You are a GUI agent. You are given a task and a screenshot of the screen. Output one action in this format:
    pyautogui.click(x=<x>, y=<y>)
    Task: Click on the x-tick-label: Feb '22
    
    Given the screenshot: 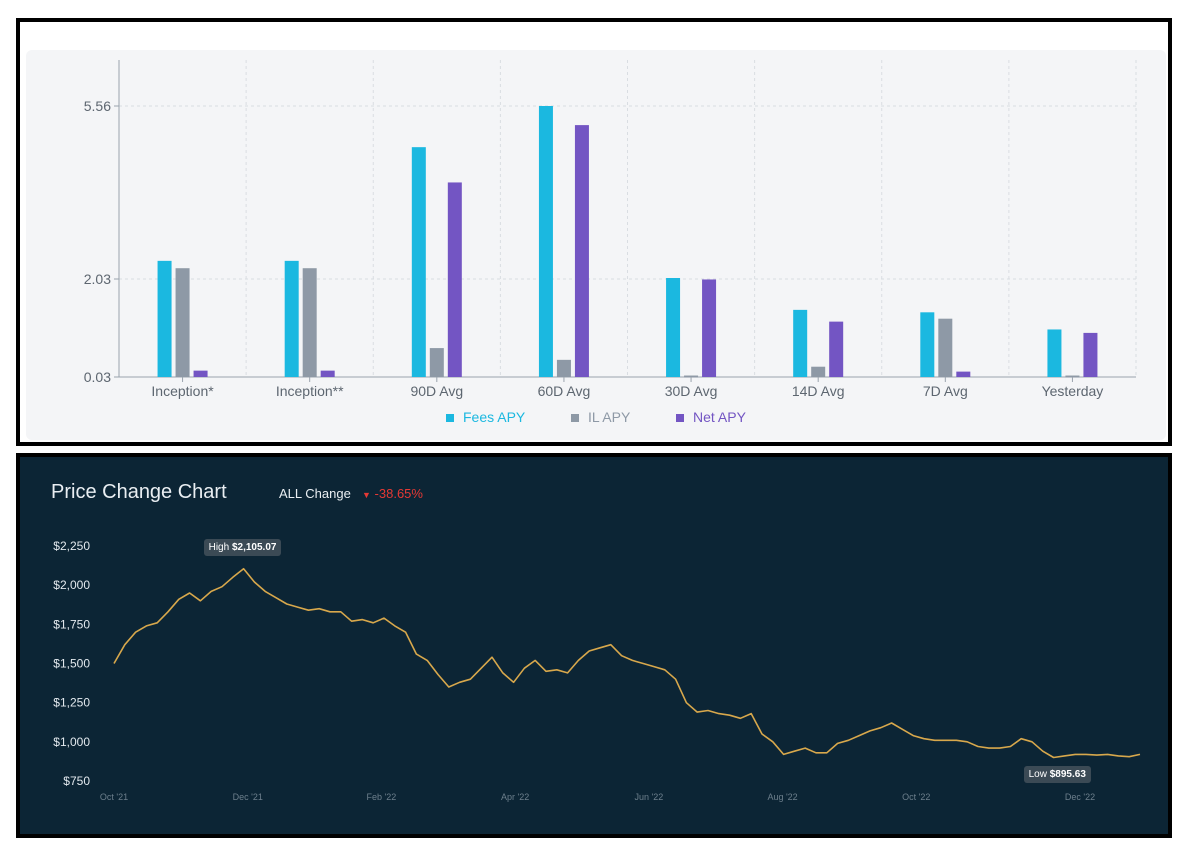 What is the action you would take?
    pyautogui.click(x=382, y=797)
    